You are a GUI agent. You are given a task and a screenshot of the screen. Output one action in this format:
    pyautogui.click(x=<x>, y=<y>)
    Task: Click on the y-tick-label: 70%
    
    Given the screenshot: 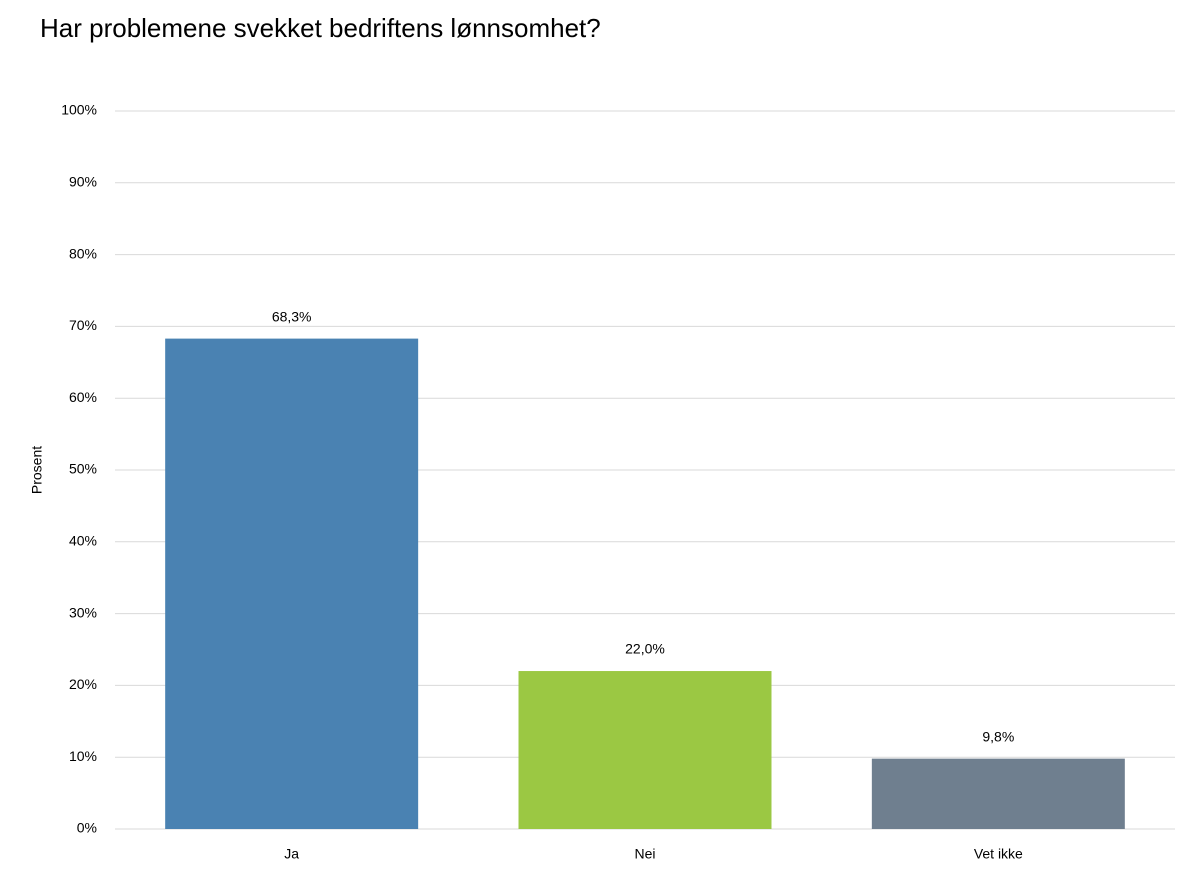 What is the action you would take?
    pyautogui.click(x=83, y=325)
    